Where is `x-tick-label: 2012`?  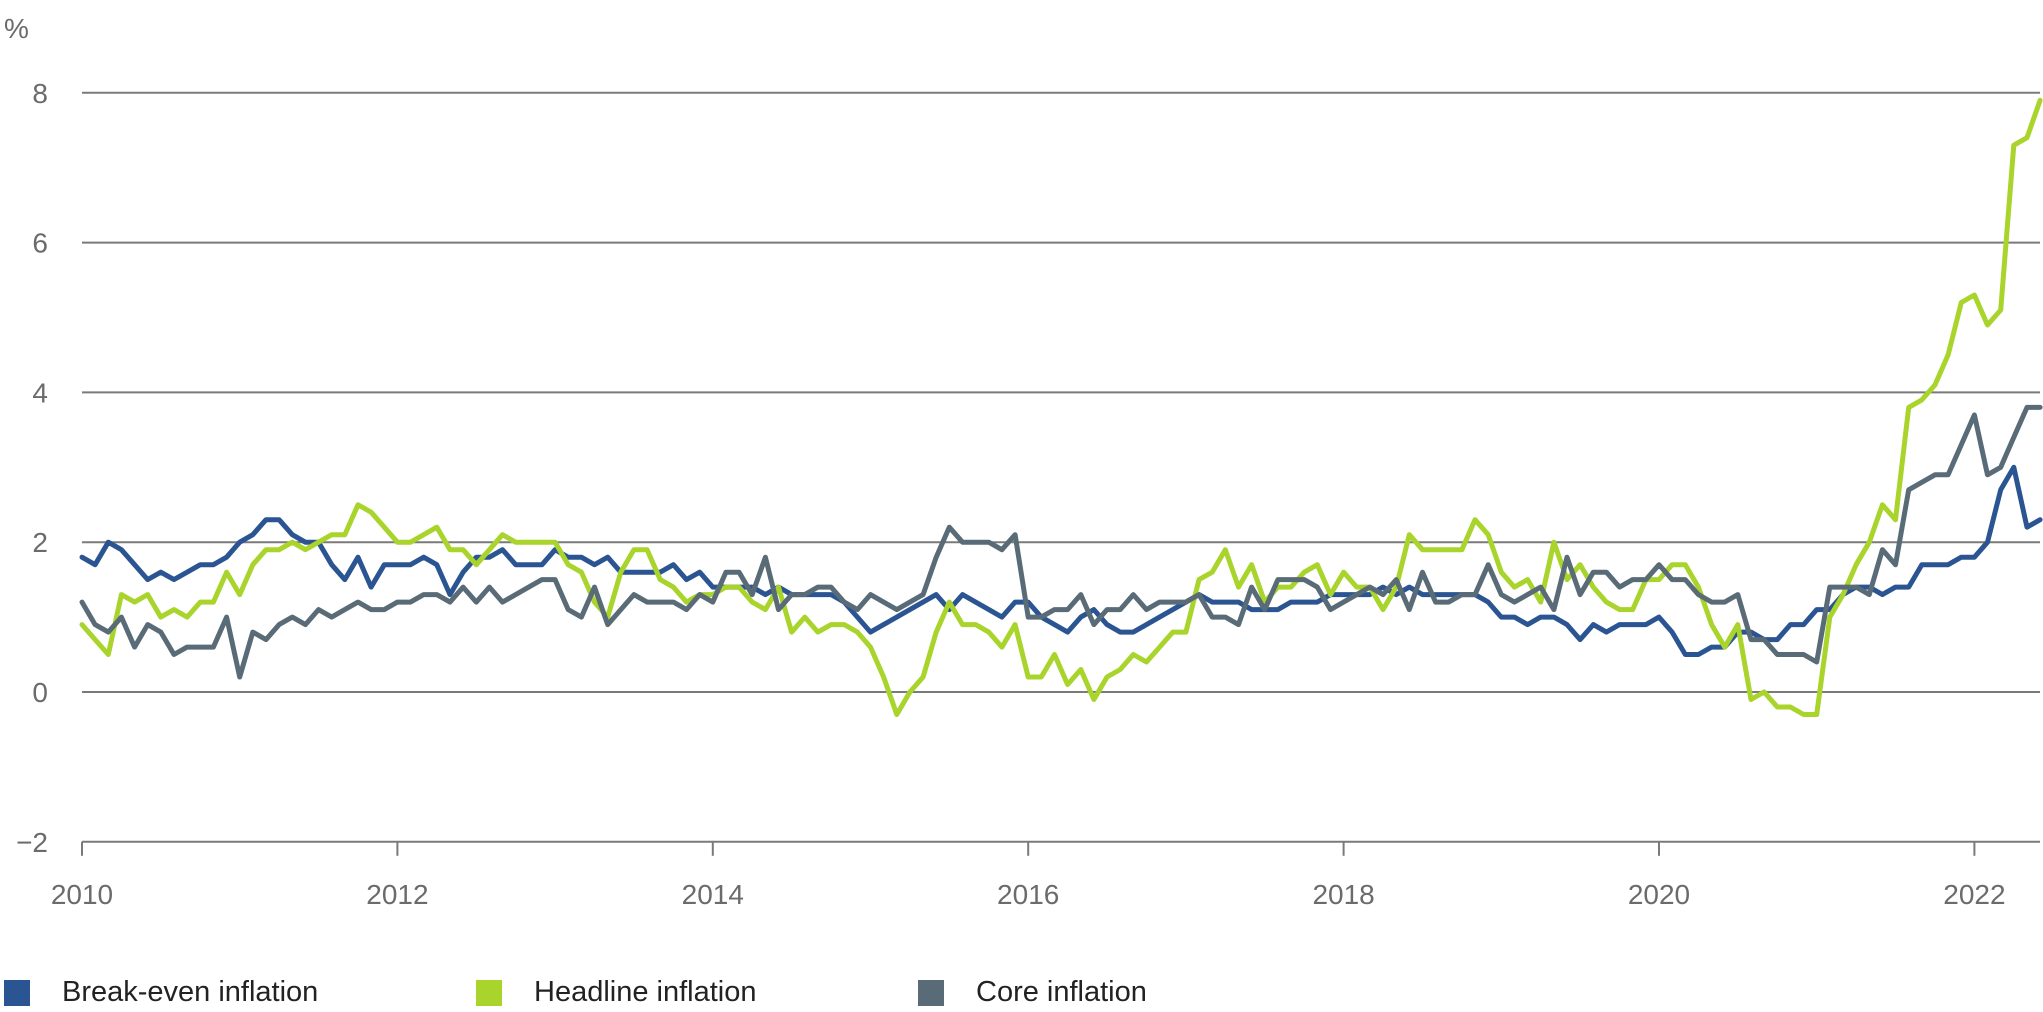
x-tick-label: 2012 is located at coordinates (397, 894).